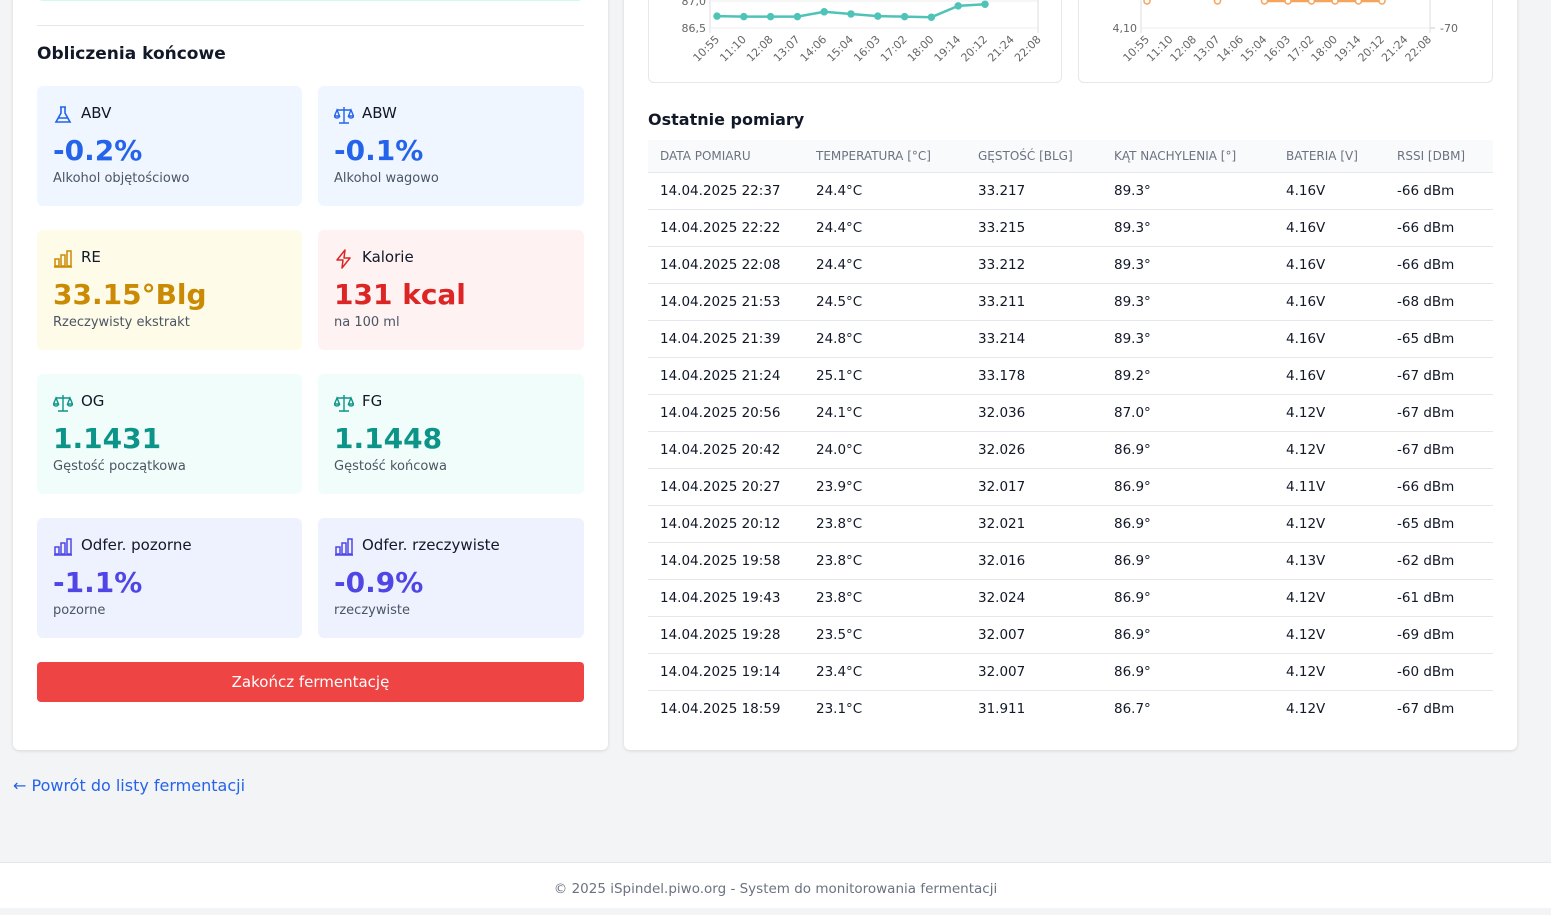 This screenshot has width=1551, height=915. Describe the element at coordinates (169, 578) in the screenshot. I see `summary-card: Odfer. pozorne -1.1% pozorne` at that location.